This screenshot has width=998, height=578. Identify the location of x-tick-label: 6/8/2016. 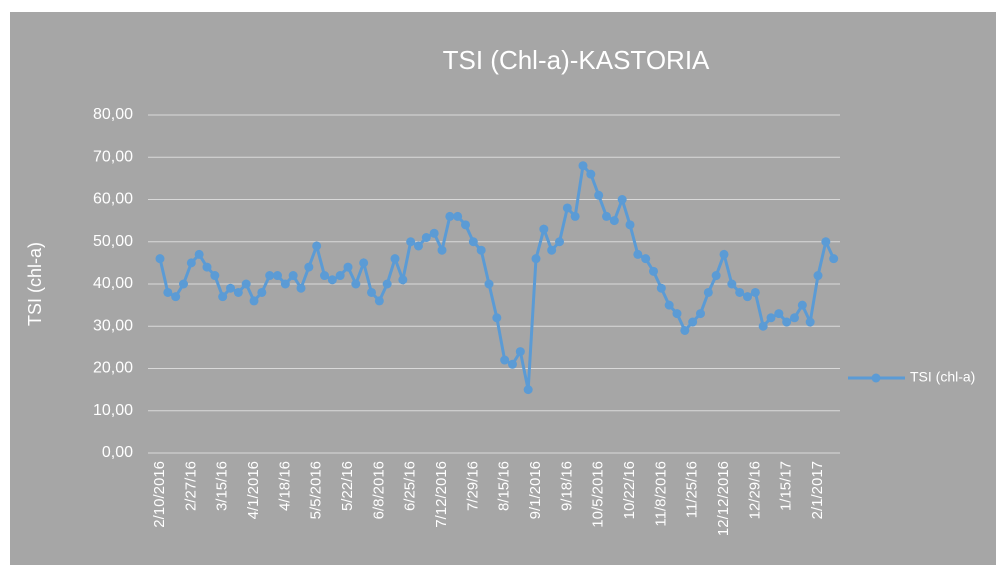
(378, 490).